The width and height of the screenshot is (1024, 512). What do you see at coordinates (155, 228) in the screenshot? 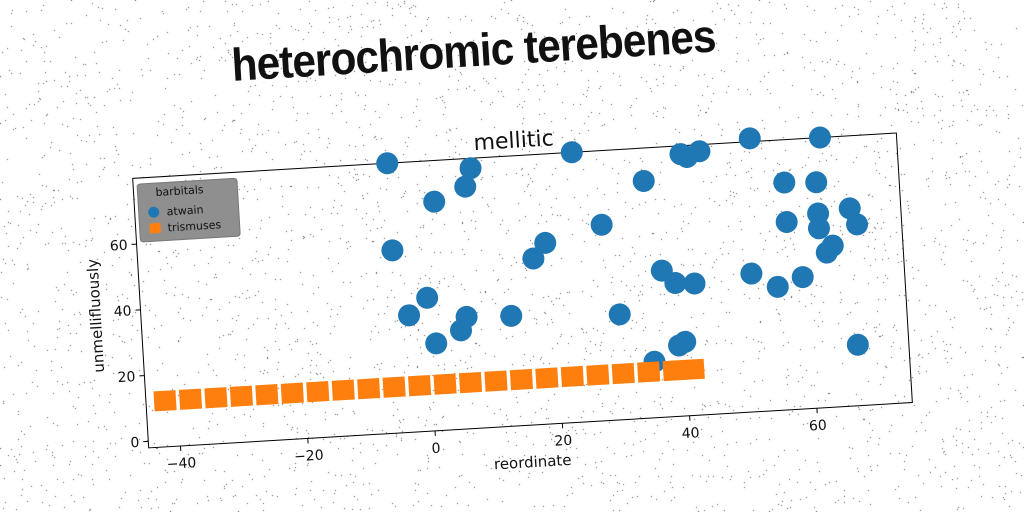
I see `legend-marker-trismuses` at bounding box center [155, 228].